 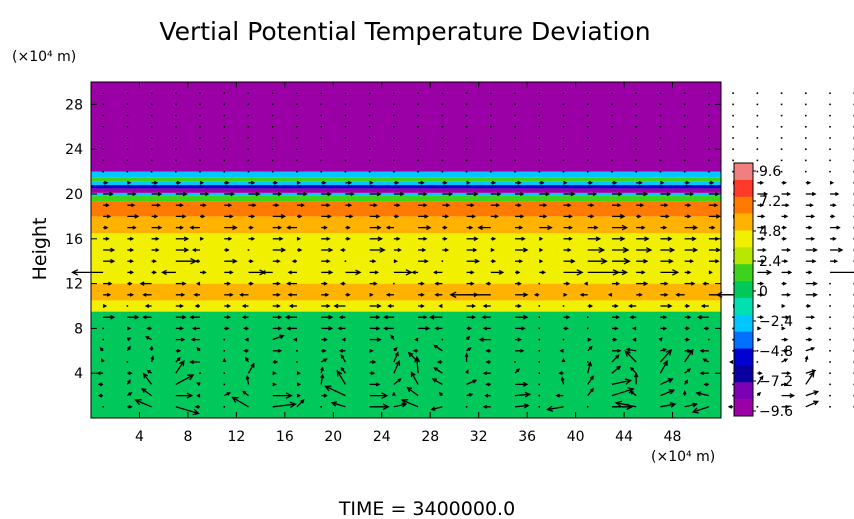 What do you see at coordinates (406, 198) in the screenshot?
I see `heatmap-band` at bounding box center [406, 198].